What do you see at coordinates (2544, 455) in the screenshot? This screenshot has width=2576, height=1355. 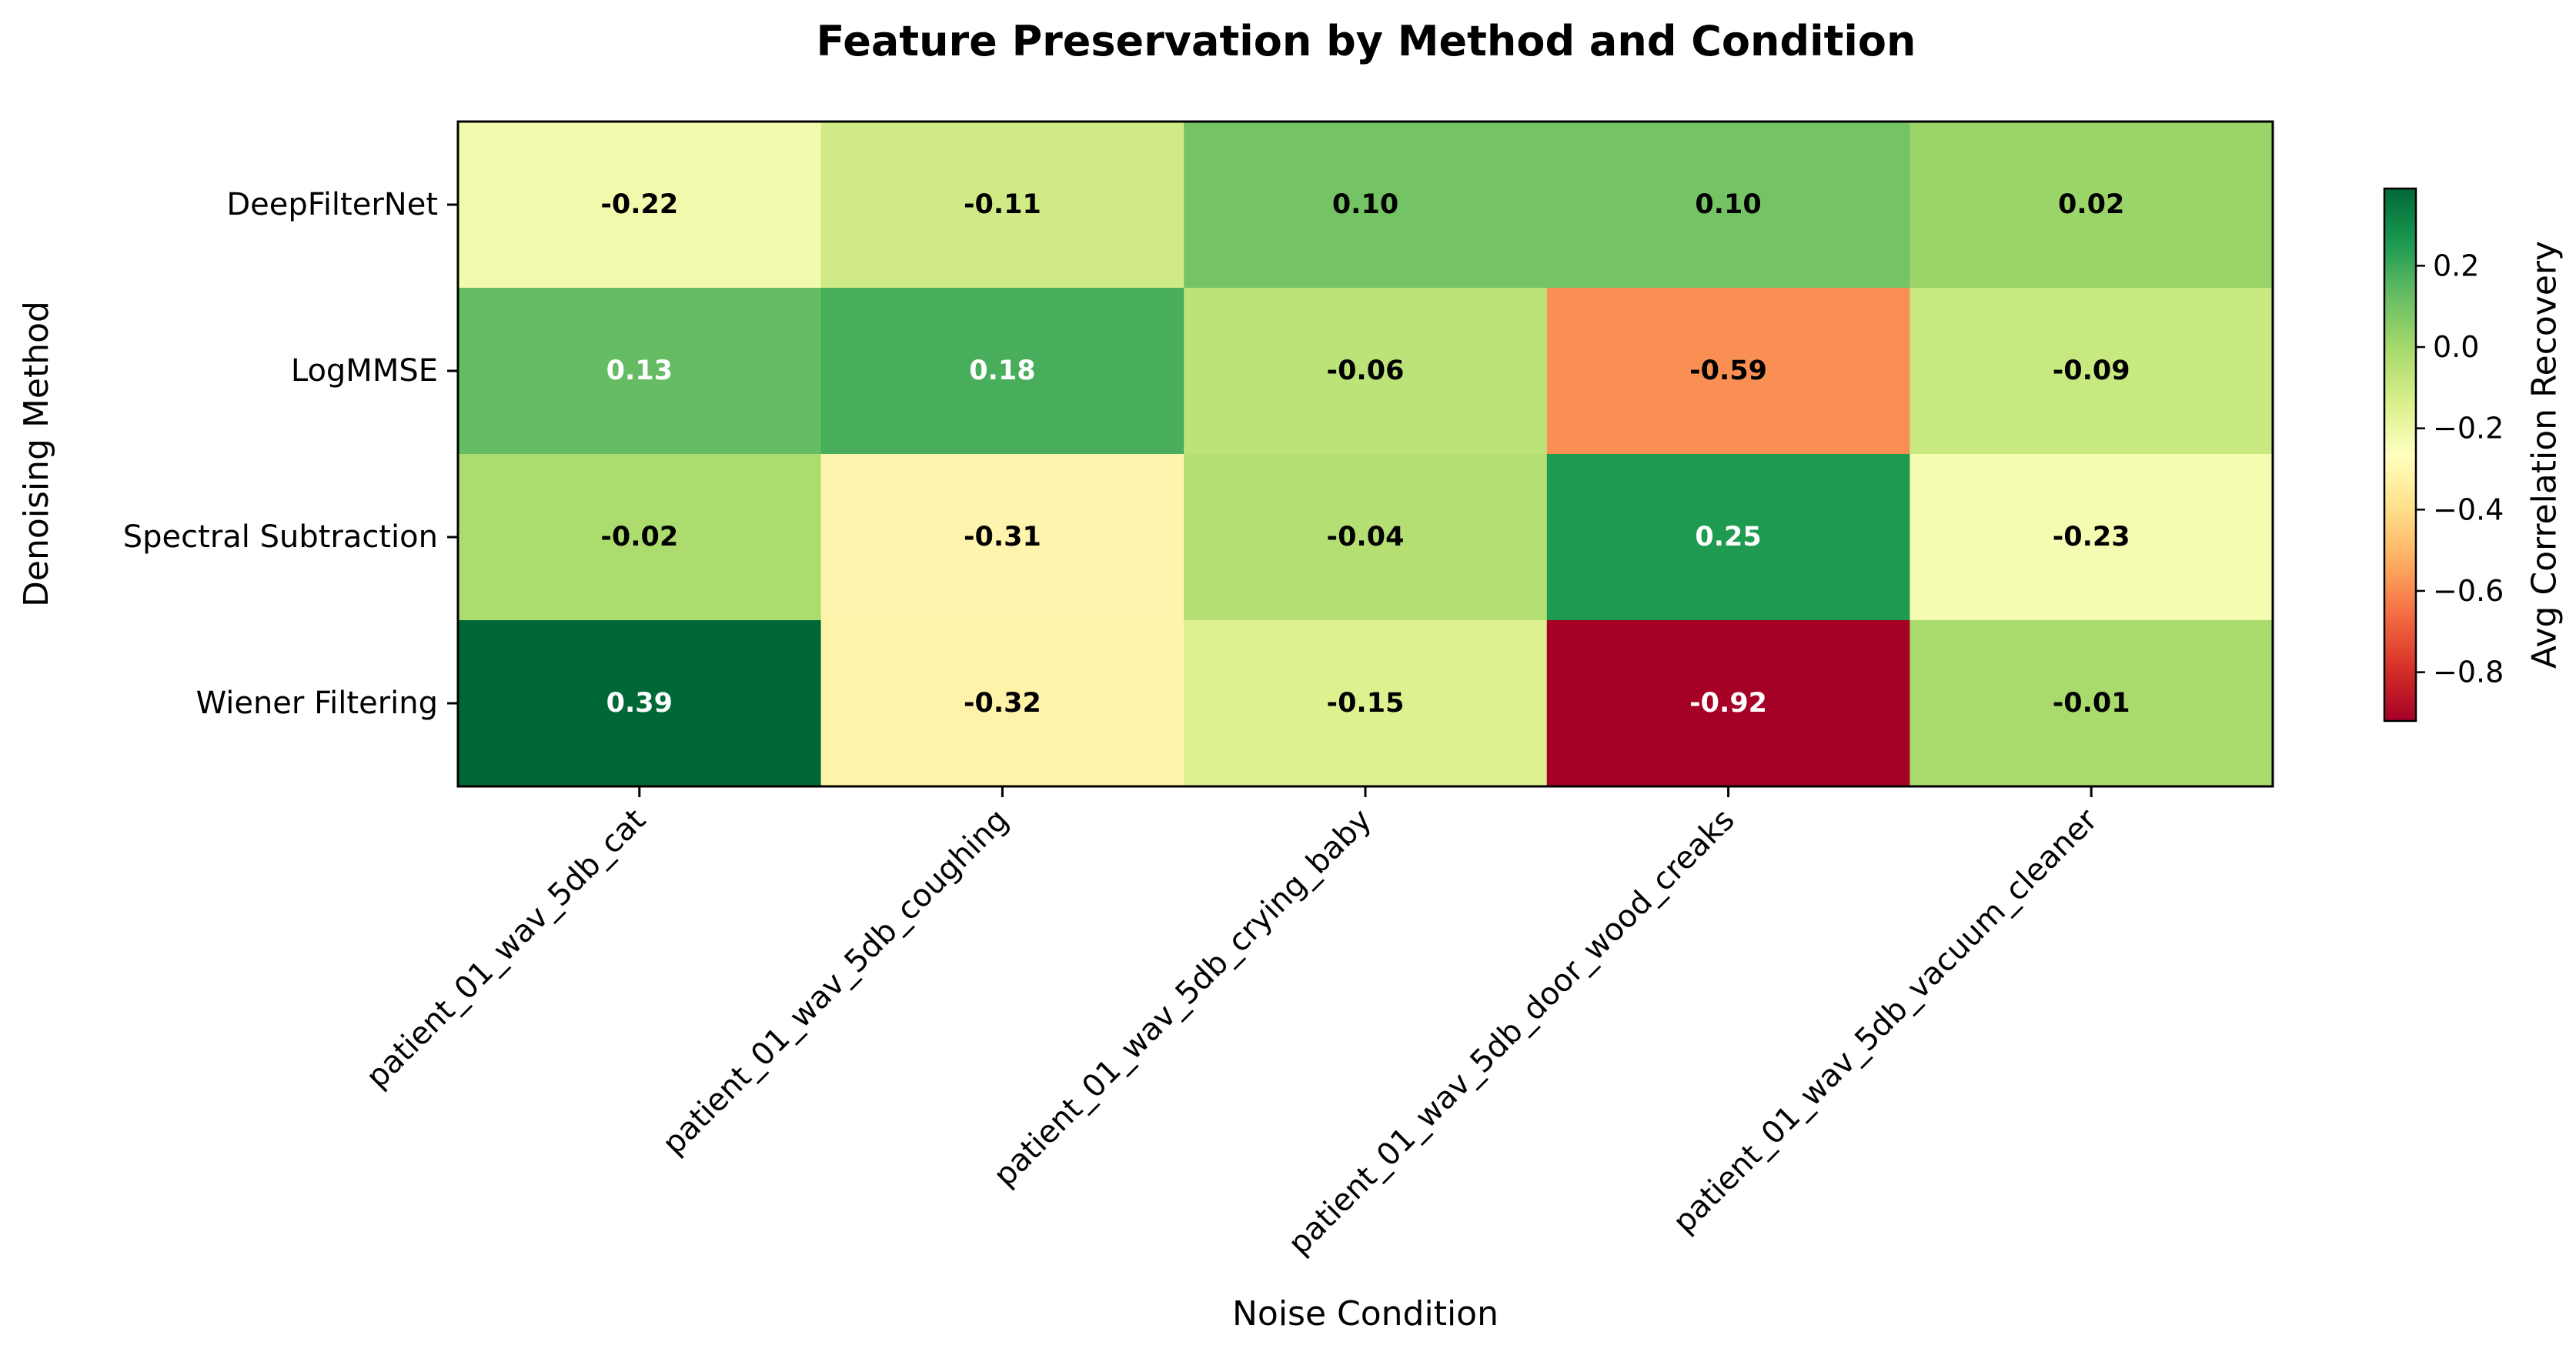 I see `colorbar-label: Avg Correlation Recovery` at bounding box center [2544, 455].